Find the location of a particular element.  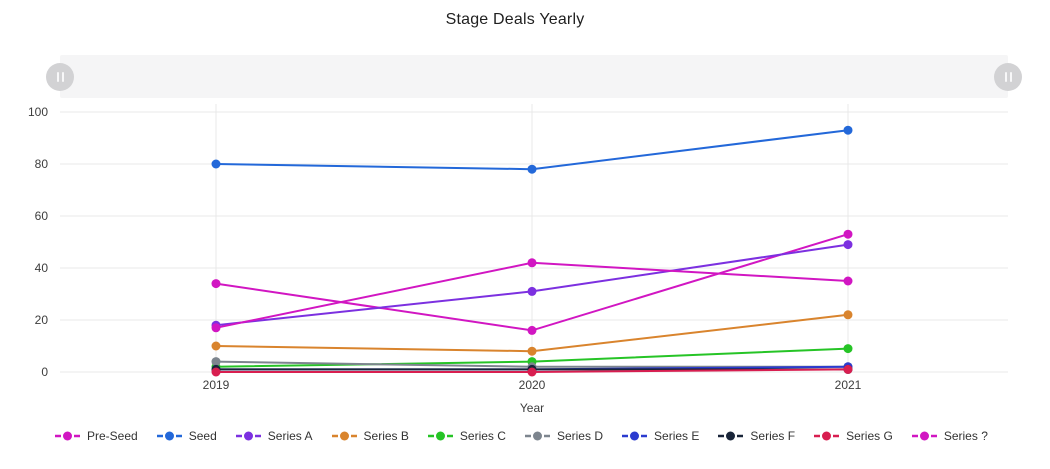

legend-label: Series E is located at coordinates (677, 436).